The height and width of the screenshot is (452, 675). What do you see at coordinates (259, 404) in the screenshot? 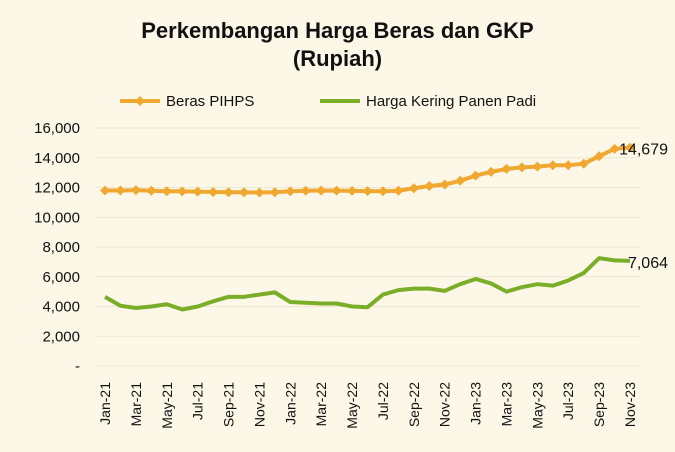
I see `x-tick-label: Nov-21` at bounding box center [259, 404].